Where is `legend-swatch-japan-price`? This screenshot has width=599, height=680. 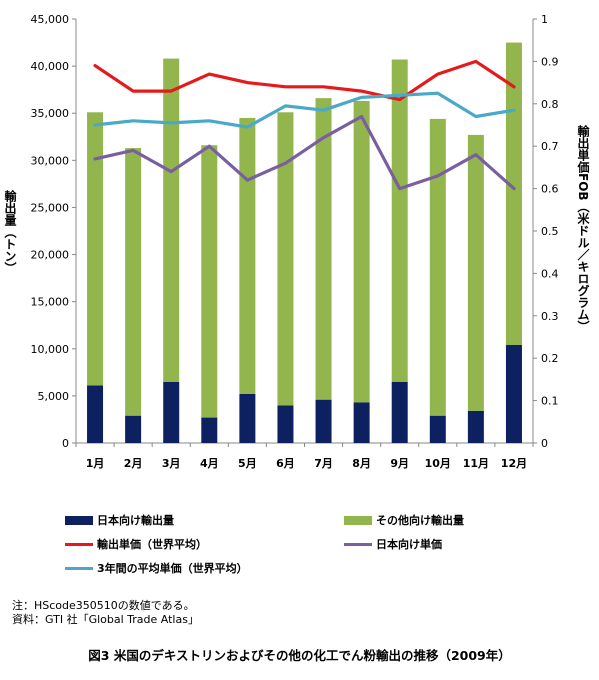 legend-swatch-japan-price is located at coordinates (358, 544).